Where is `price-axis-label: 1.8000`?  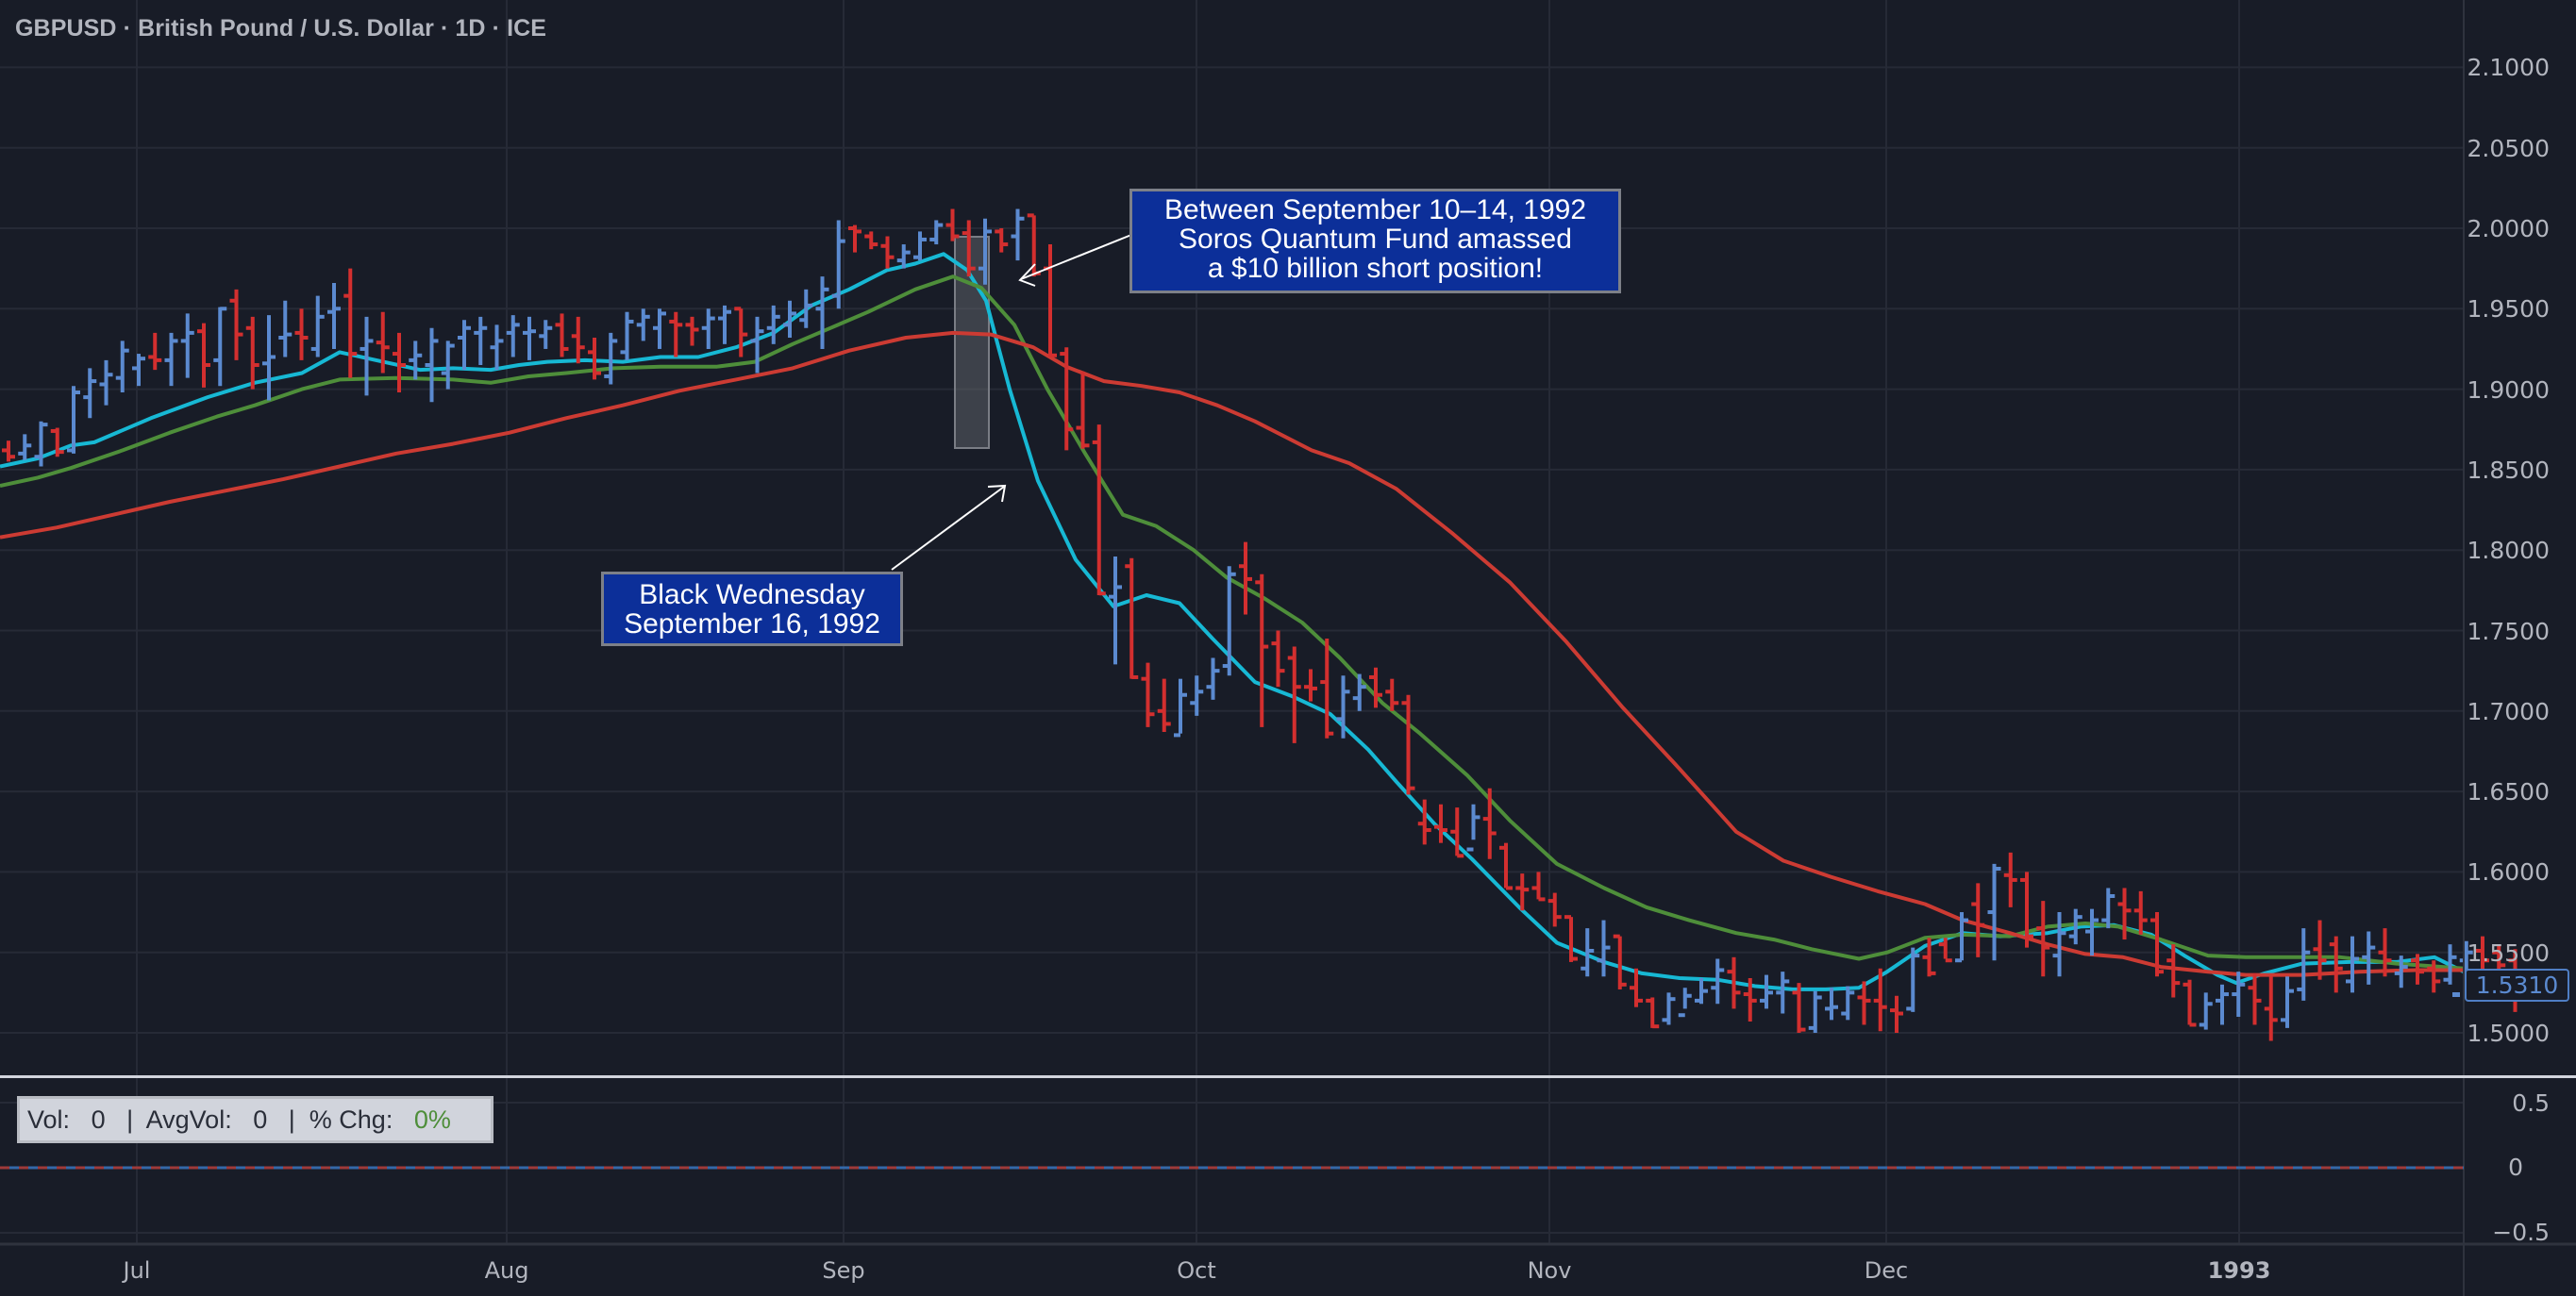
price-axis-label: 1.8000 is located at coordinates (2508, 551).